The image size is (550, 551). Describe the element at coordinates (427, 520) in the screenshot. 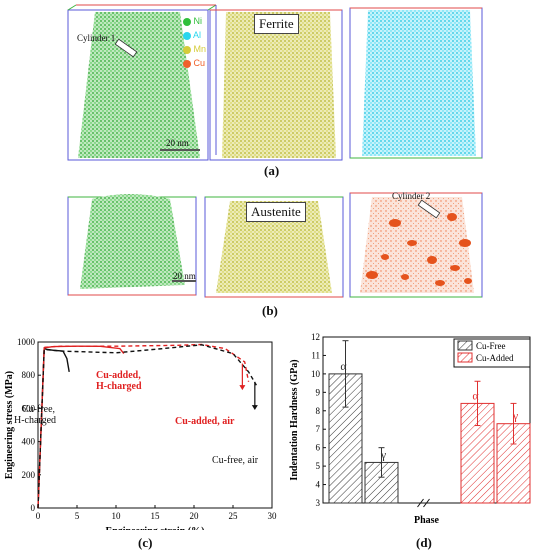

I see `x-axis-title: Phase` at that location.